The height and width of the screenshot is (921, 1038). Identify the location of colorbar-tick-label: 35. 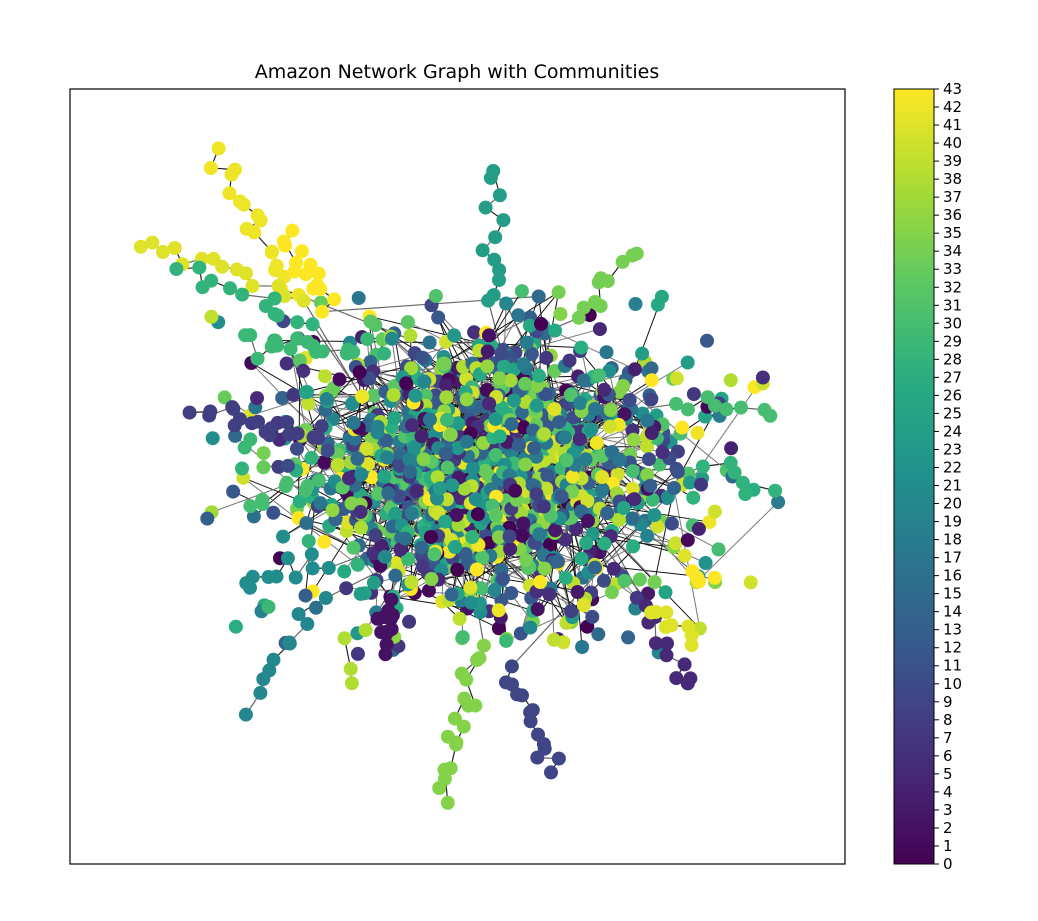
(952, 233).